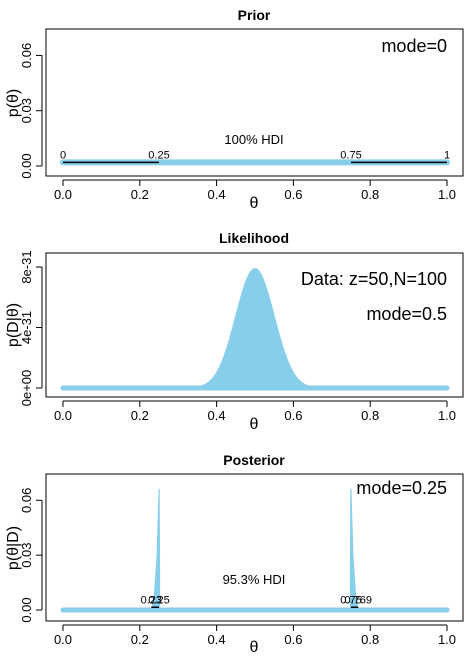 This screenshot has height=664, width=472. I want to click on prior-x-axis: 0.0 0.2 0.4 0.6 0.8 1.0, so click(255, 190).